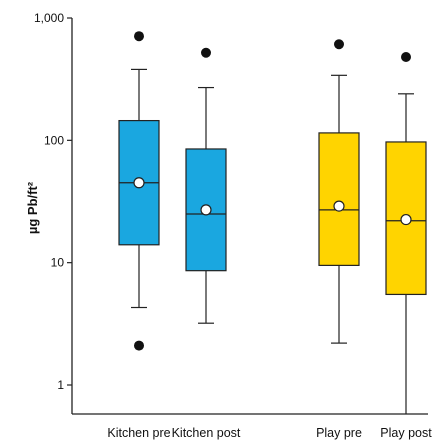  I want to click on category-label: Play pre, so click(339, 433).